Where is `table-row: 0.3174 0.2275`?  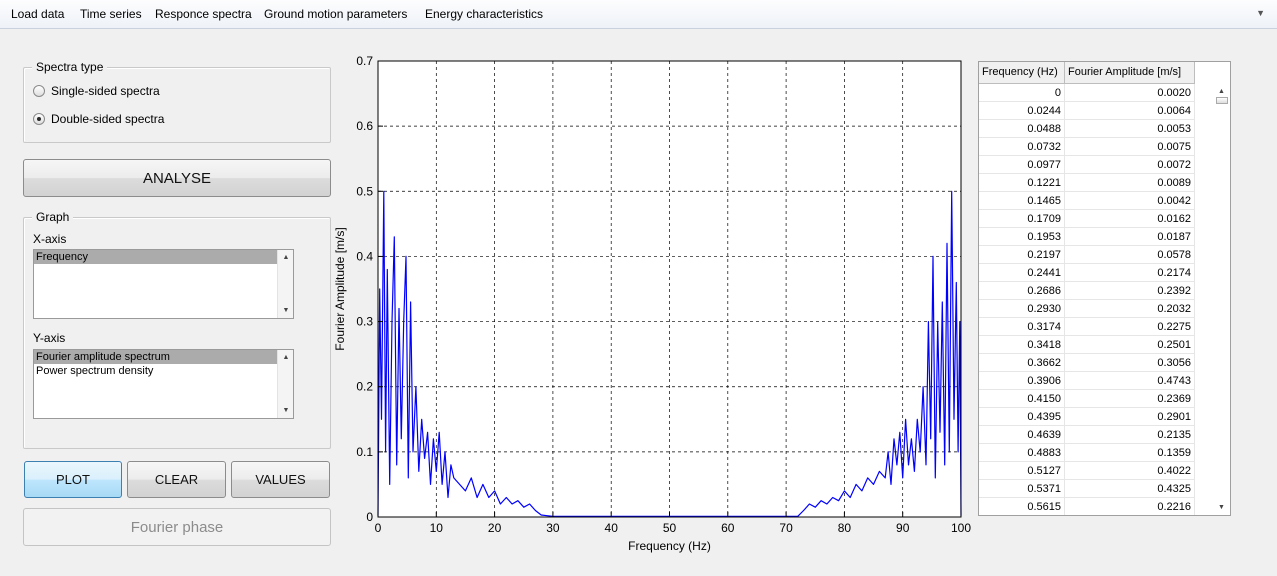
table-row: 0.3174 0.2275 is located at coordinates (1087, 327).